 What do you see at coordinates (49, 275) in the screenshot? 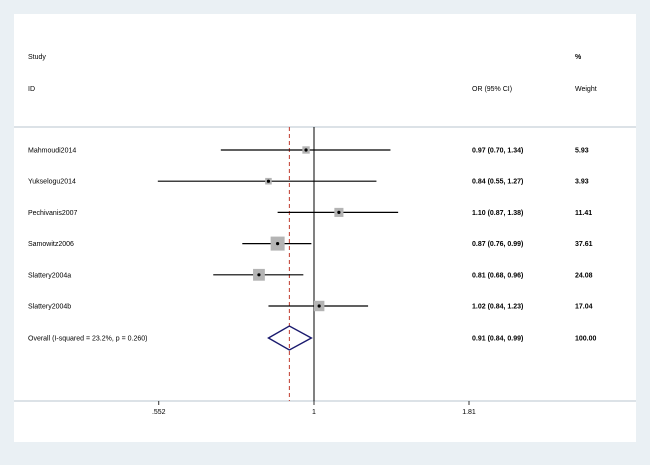
I see `study-label: Slattery2004a` at bounding box center [49, 275].